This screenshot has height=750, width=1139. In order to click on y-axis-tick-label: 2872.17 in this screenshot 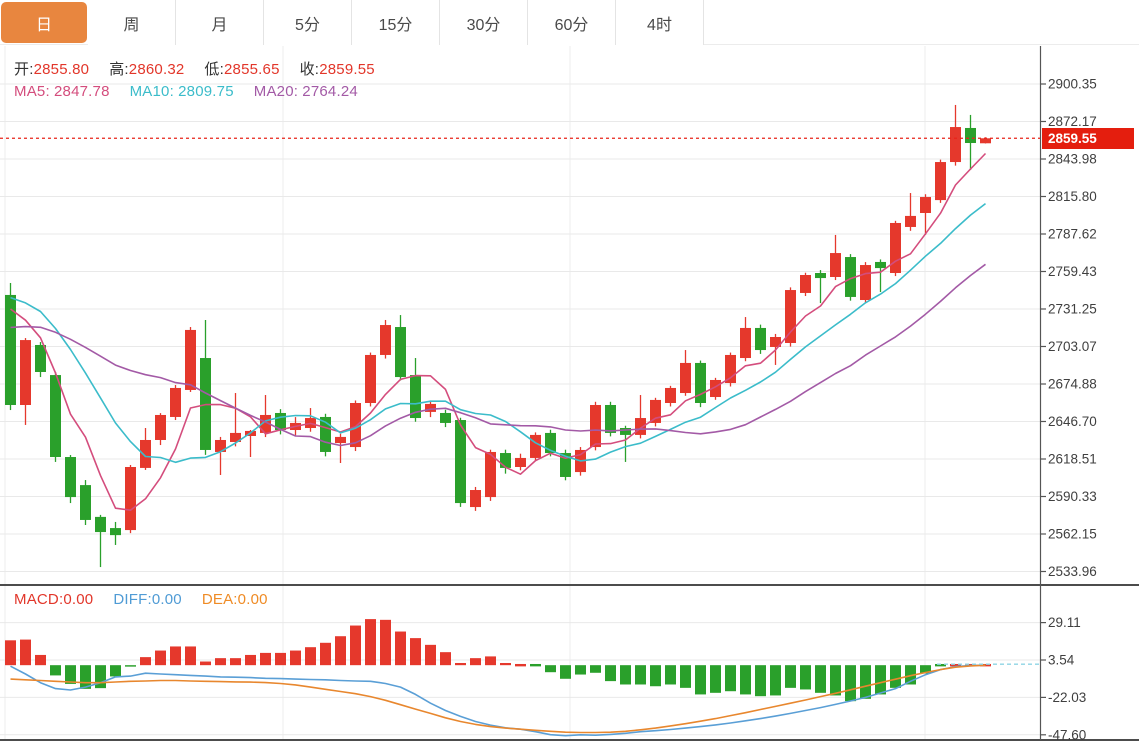, I will do `click(1072, 121)`.